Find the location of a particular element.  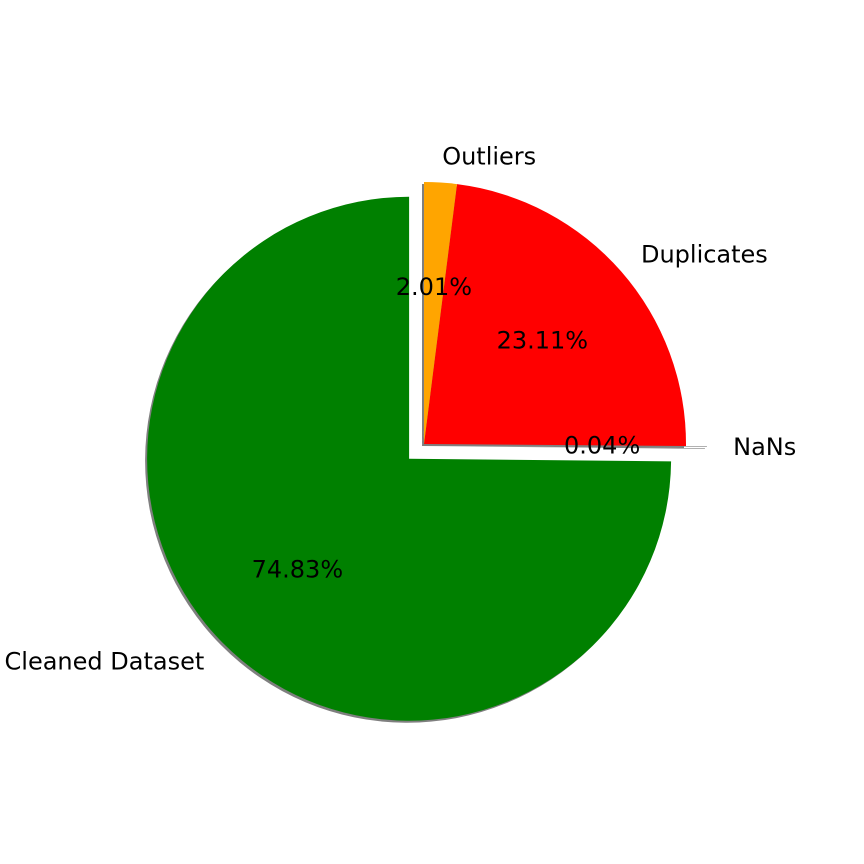

pie-slice-duplicates is located at coordinates (555, 315).